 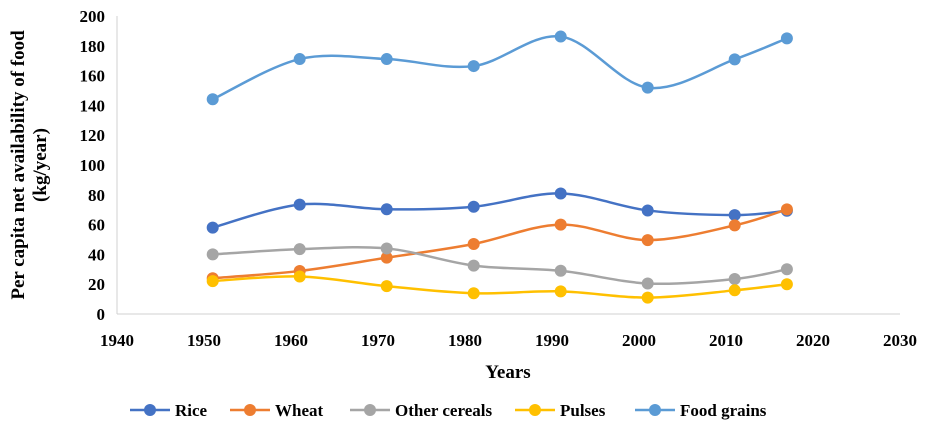 I want to click on legend-item-rice: Rice, so click(x=169, y=410).